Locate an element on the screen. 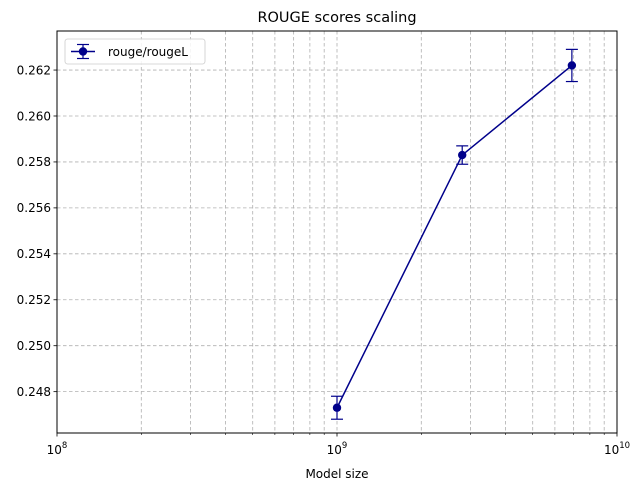 The image size is (640, 480). legend-label: rouge/rougeL is located at coordinates (148, 52).